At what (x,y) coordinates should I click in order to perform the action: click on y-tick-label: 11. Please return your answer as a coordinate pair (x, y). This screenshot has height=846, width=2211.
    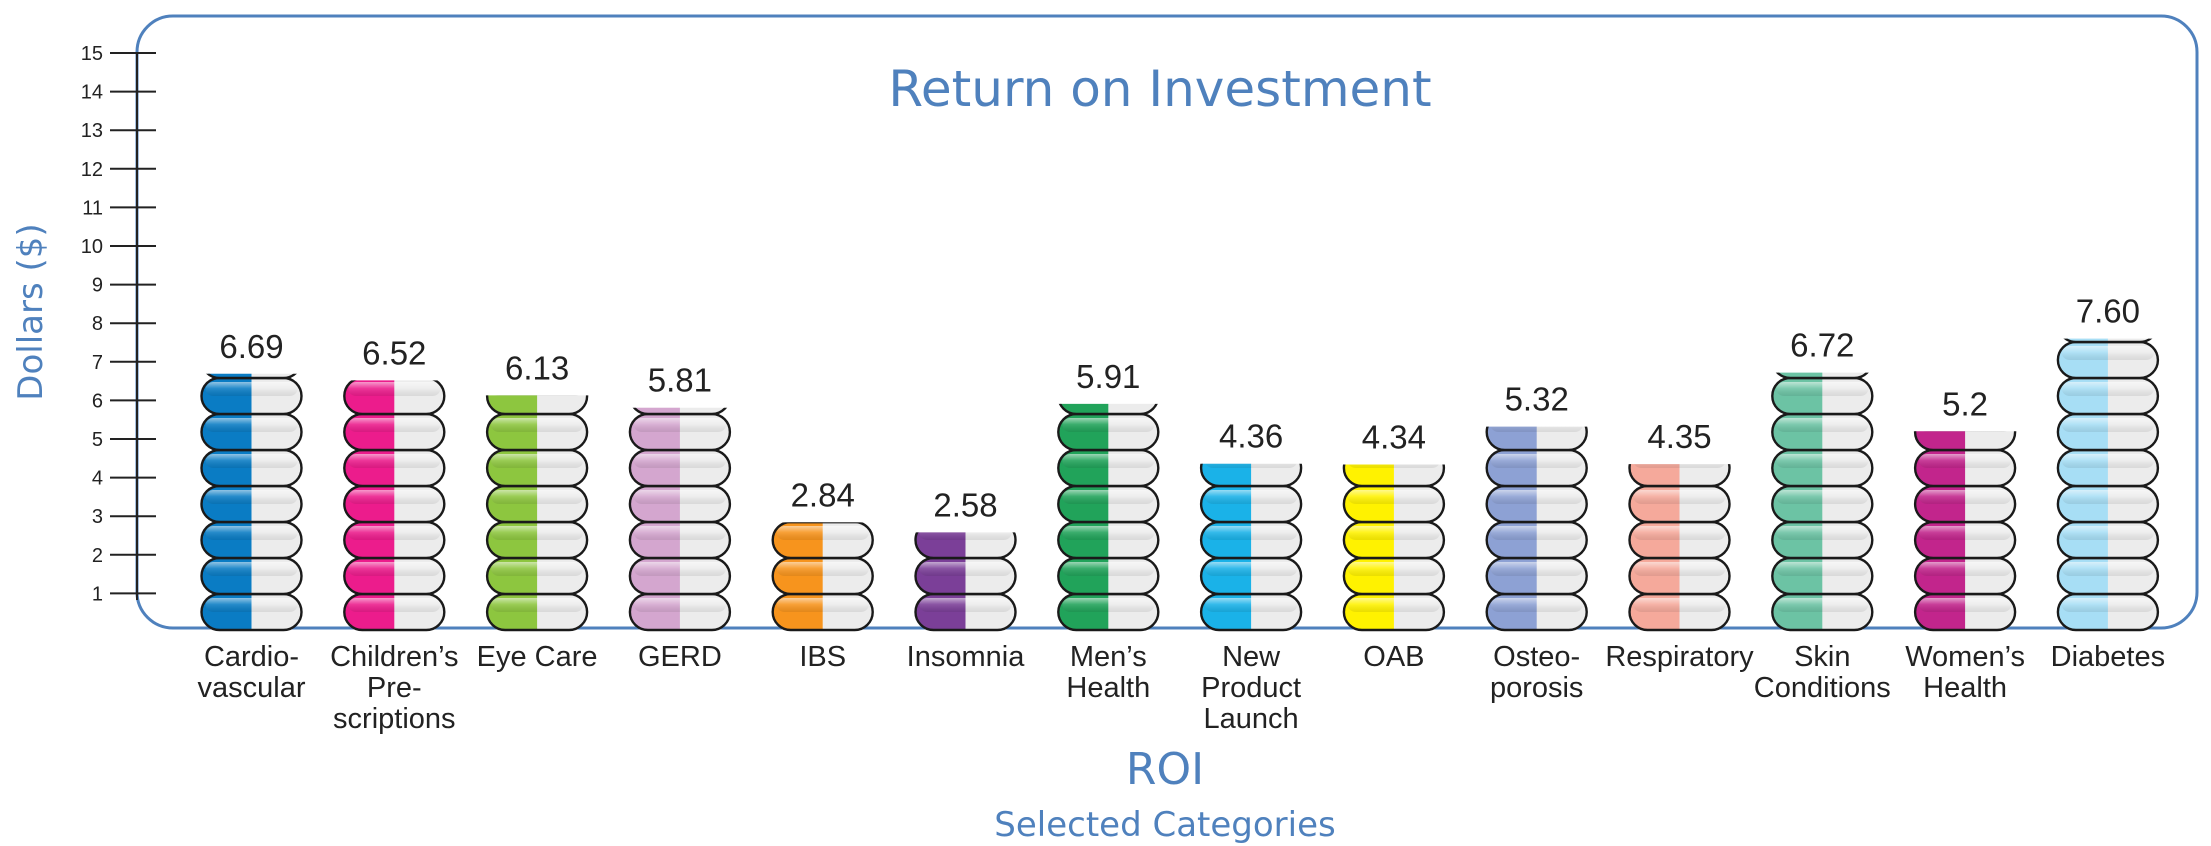
    Looking at the image, I should click on (92, 208).